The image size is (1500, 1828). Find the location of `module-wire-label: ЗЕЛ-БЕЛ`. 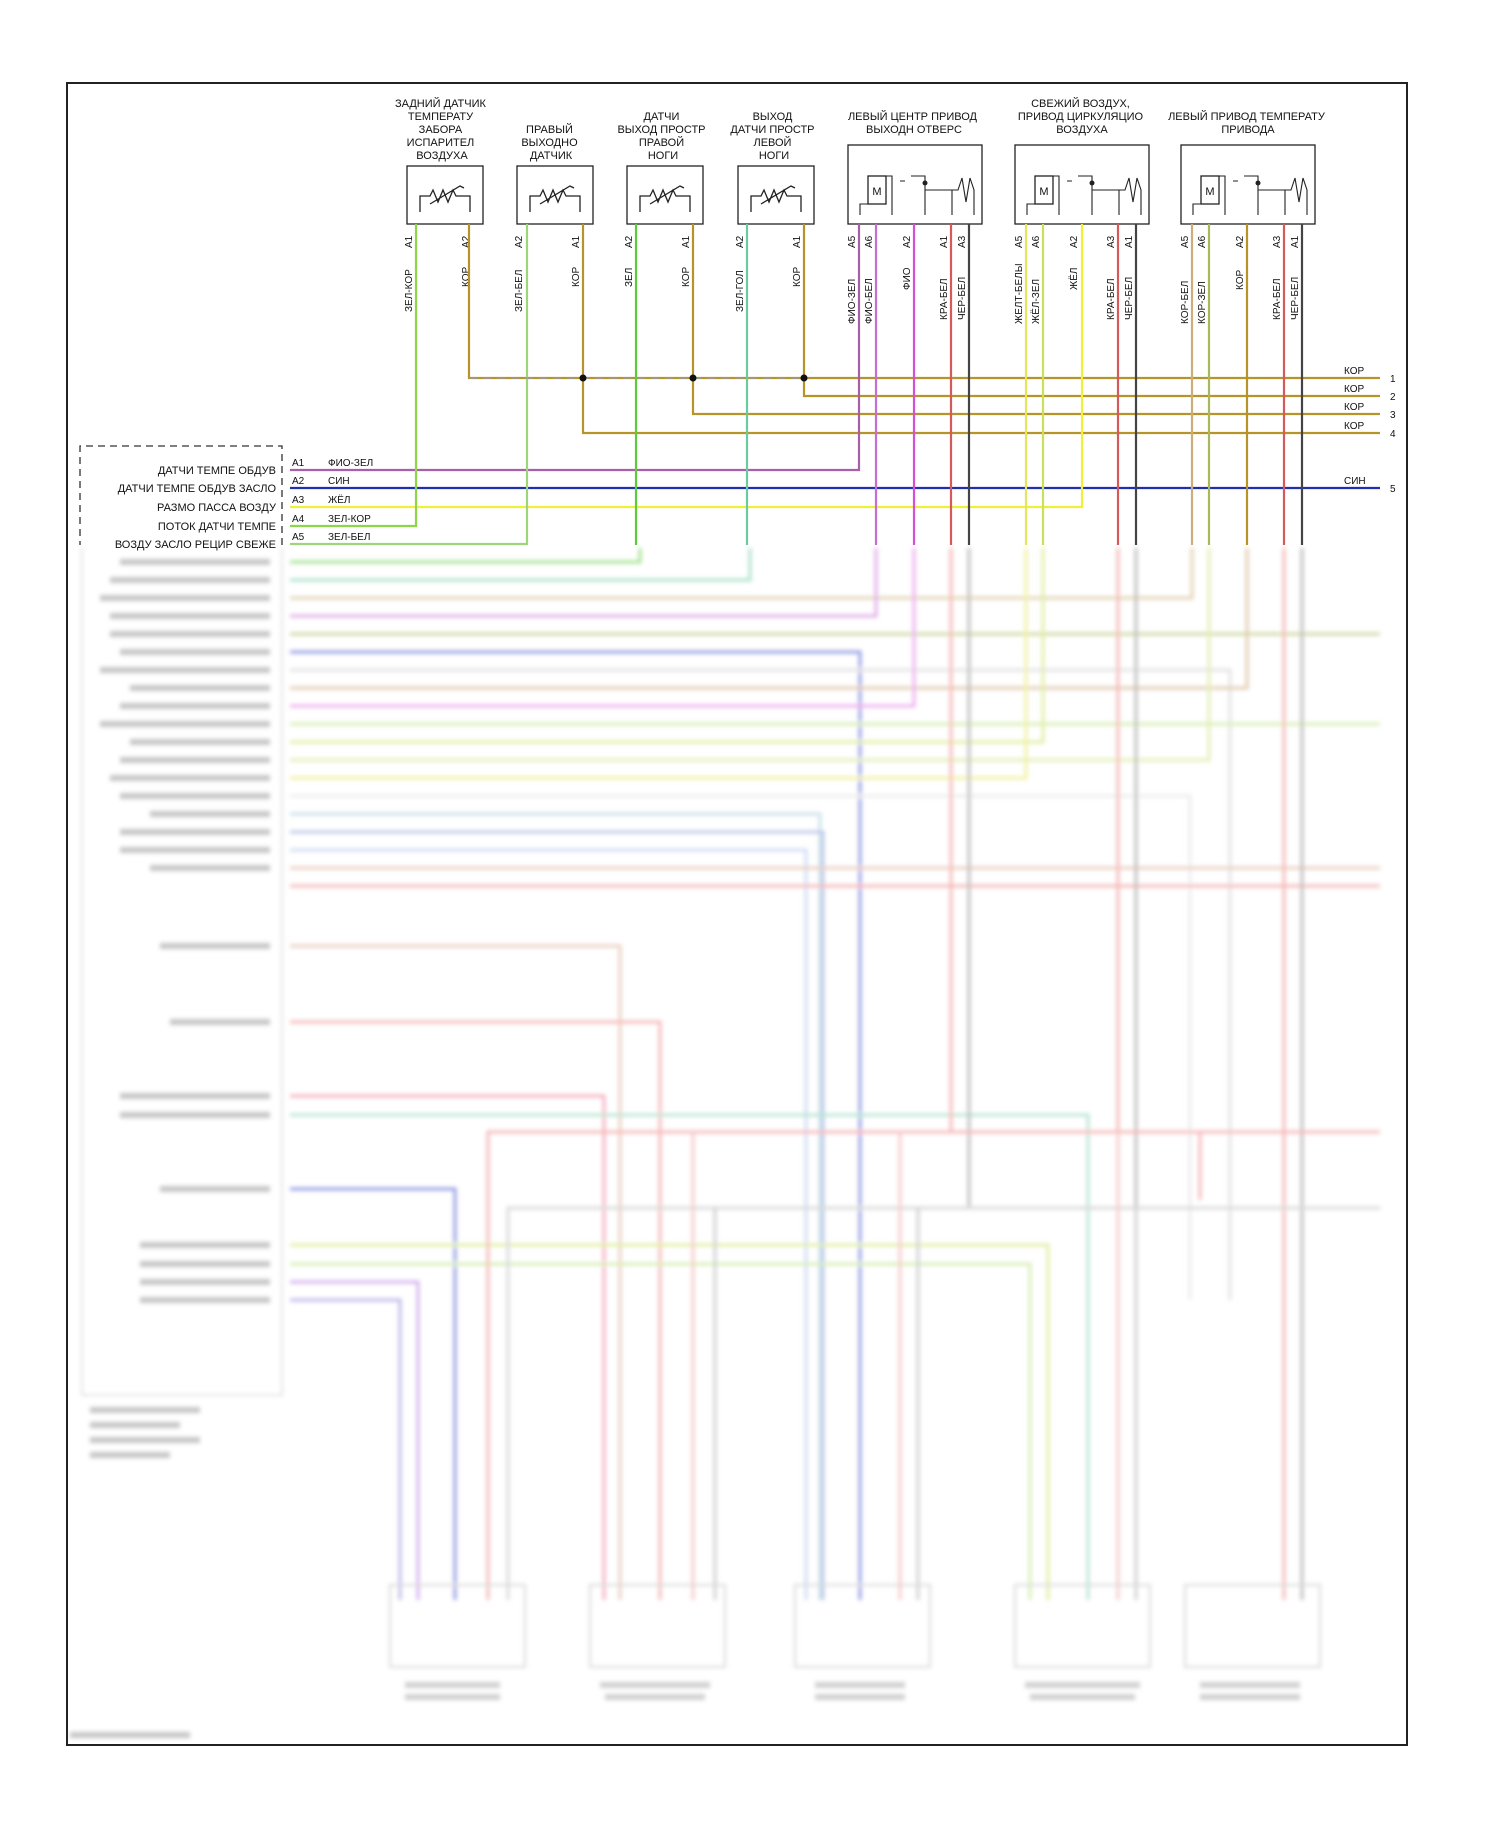

module-wire-label: ЗЕЛ-БЕЛ is located at coordinates (349, 537).